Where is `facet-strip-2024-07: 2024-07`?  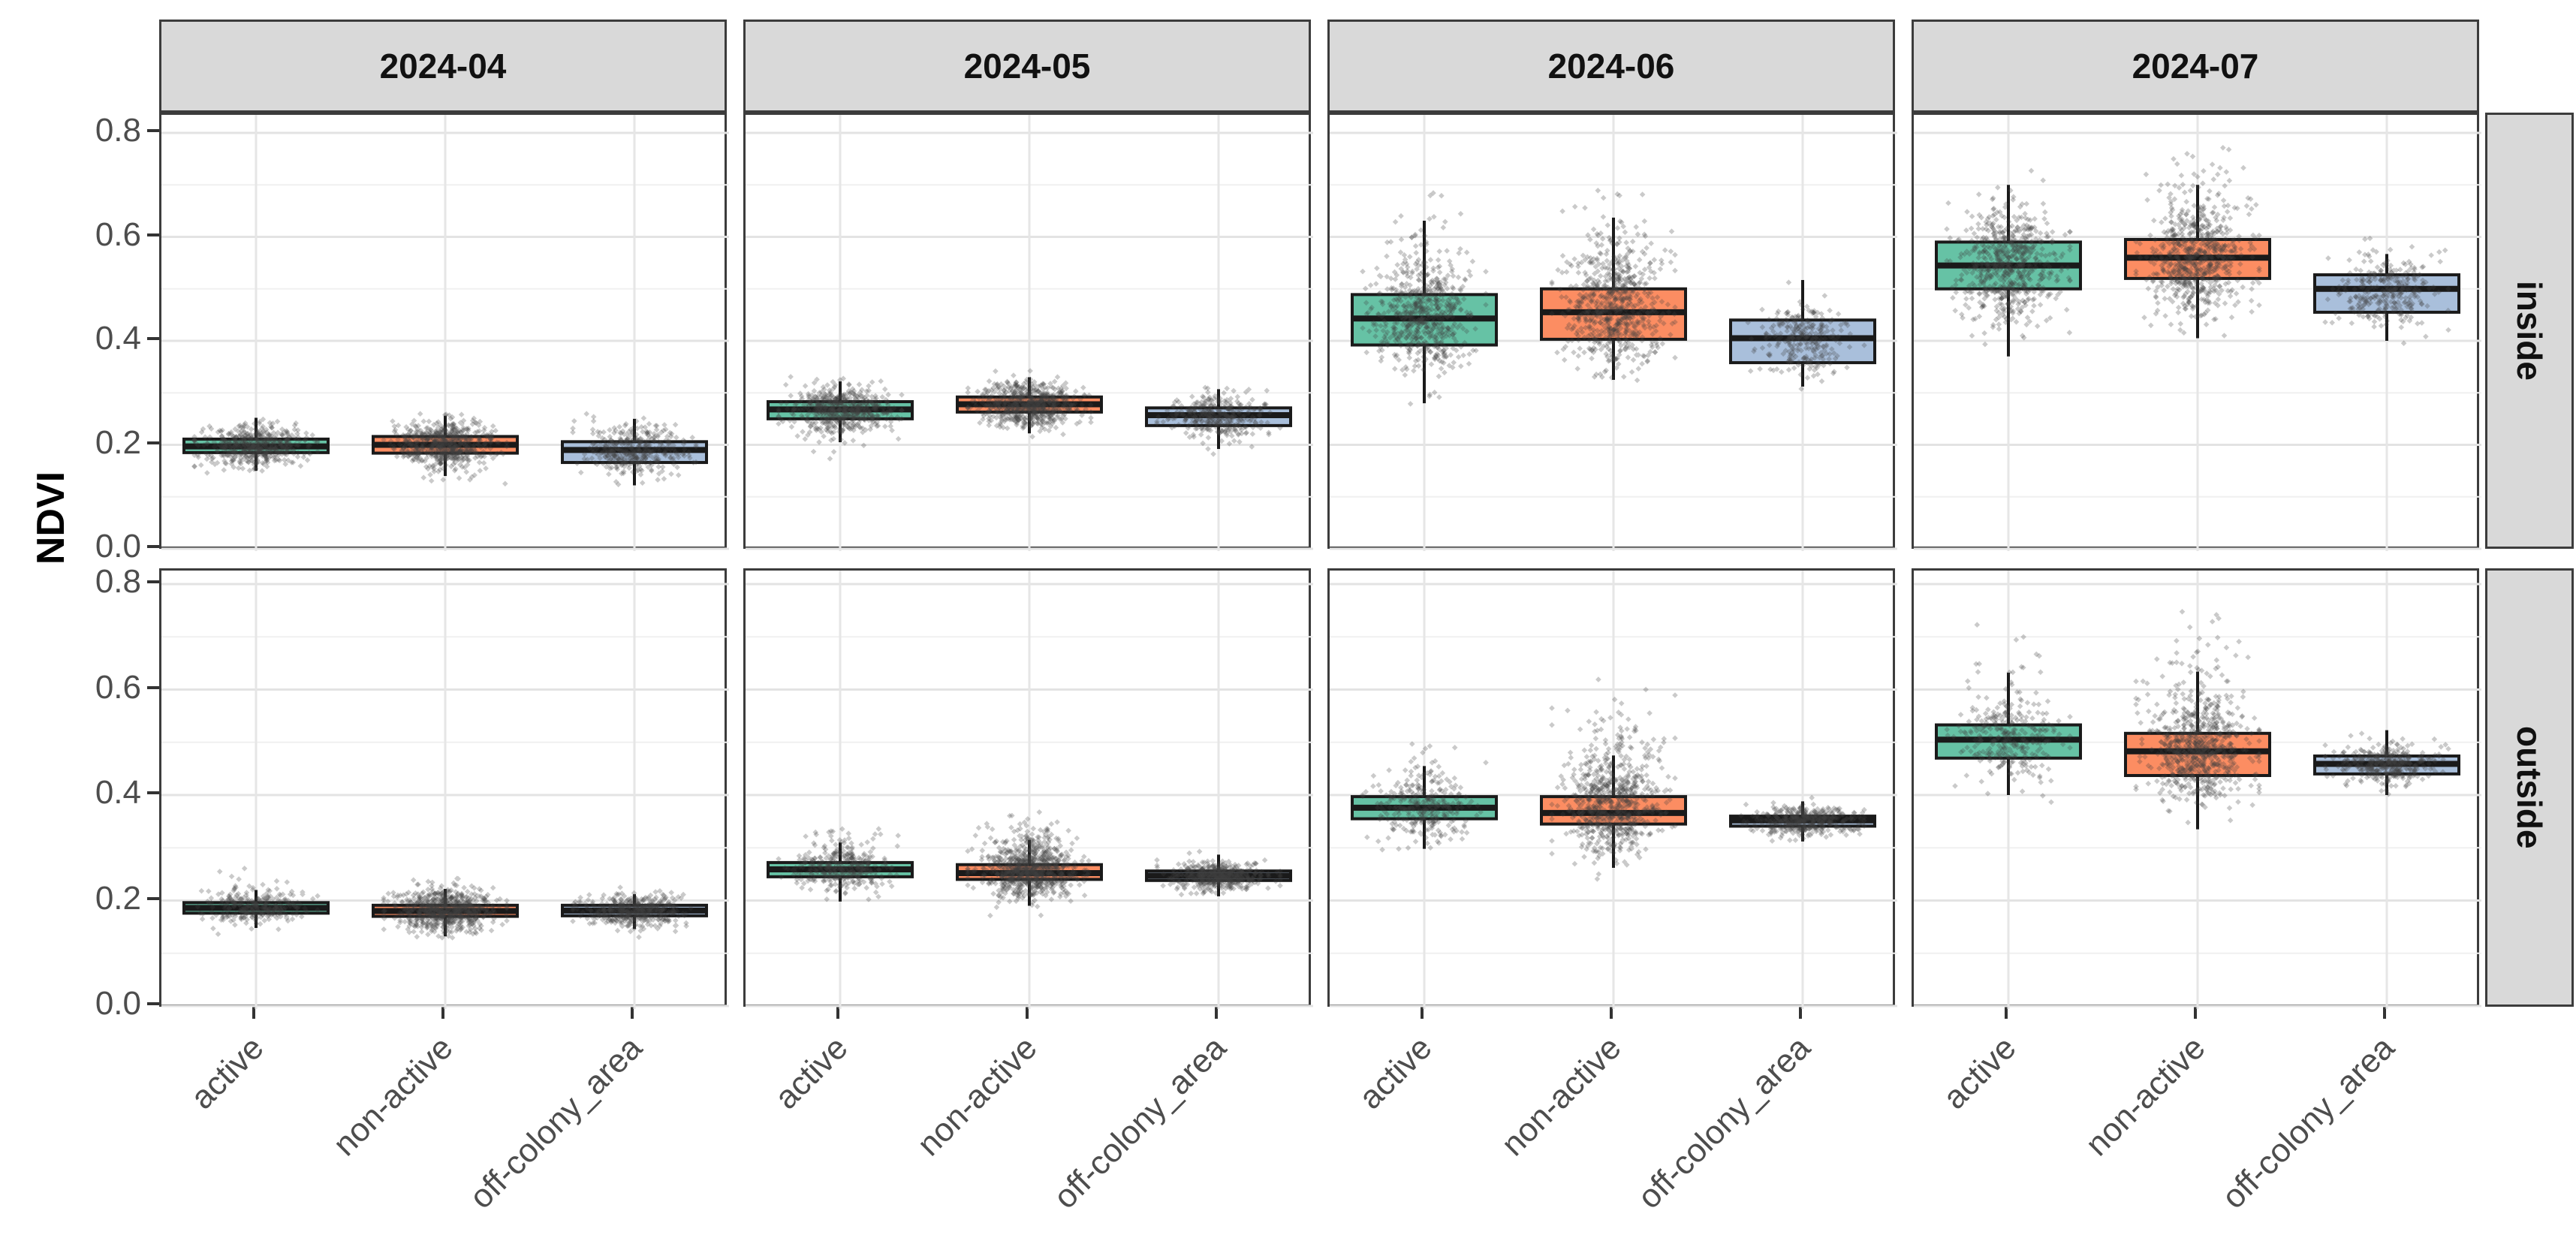
facet-strip-2024-07: 2024-07 is located at coordinates (2195, 66).